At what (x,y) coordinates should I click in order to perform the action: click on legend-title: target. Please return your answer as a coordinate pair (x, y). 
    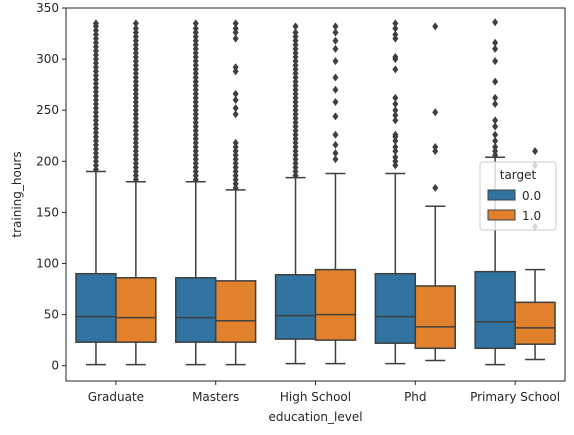
    Looking at the image, I should click on (518, 175).